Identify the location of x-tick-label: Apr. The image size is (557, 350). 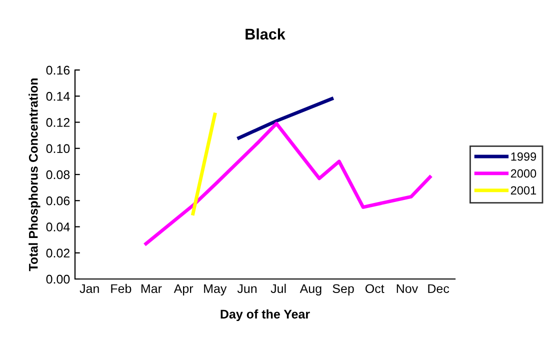
(184, 290).